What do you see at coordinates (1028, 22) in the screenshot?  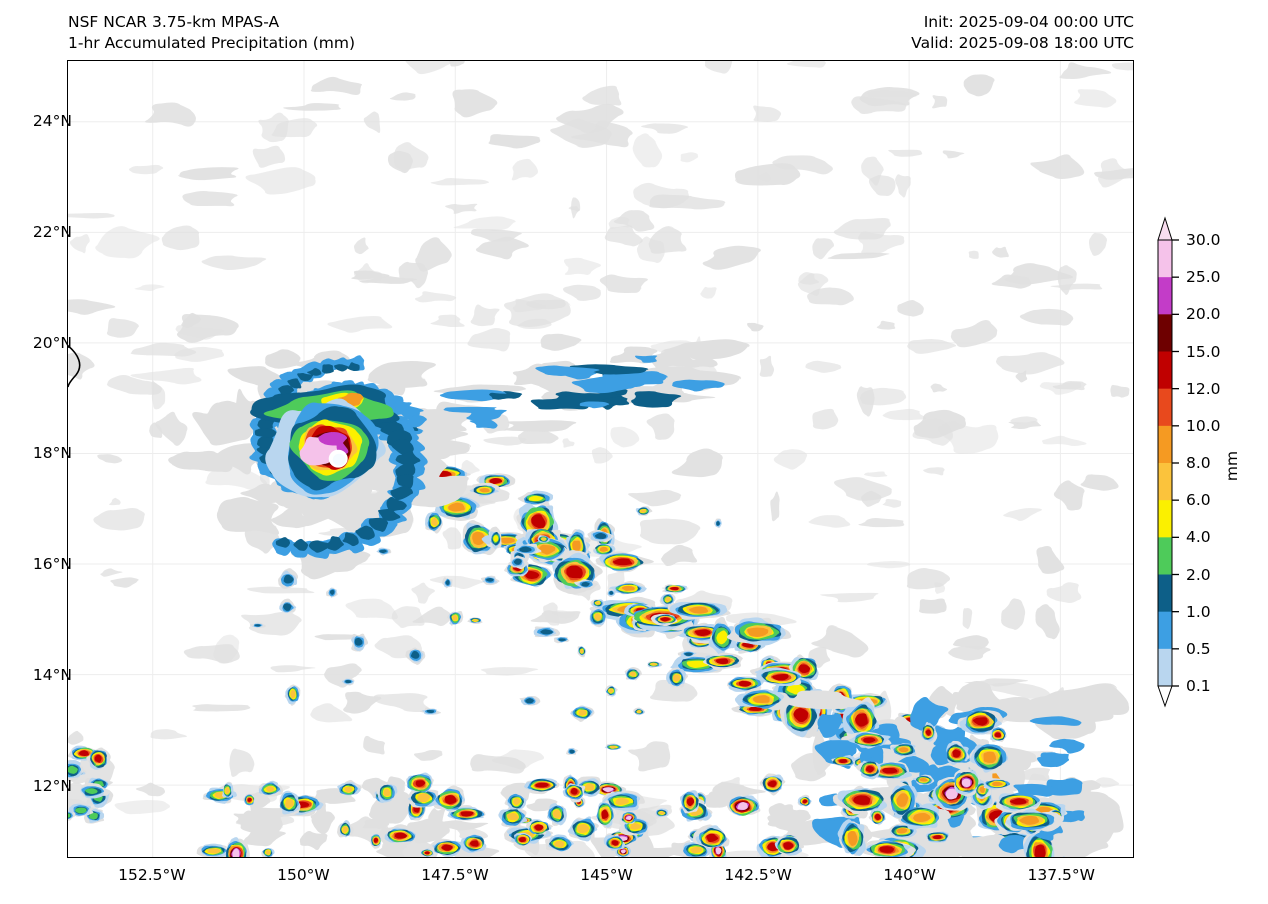 I see `init-time: Init: 2025-09-04 00:00 UTC` at bounding box center [1028, 22].